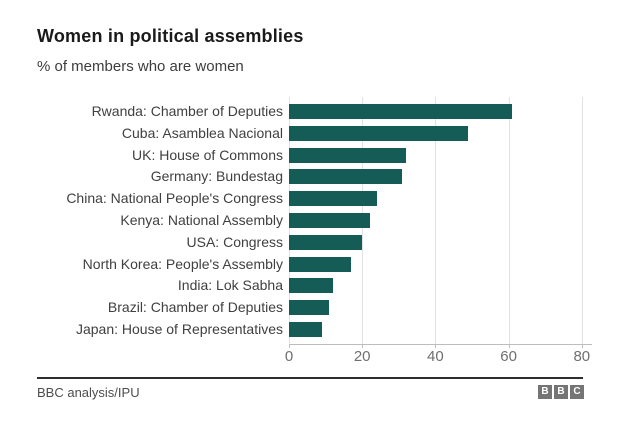 Image resolution: width=620 pixels, height=423 pixels. I want to click on category-label: Kenya: National Assembly, so click(201, 220).